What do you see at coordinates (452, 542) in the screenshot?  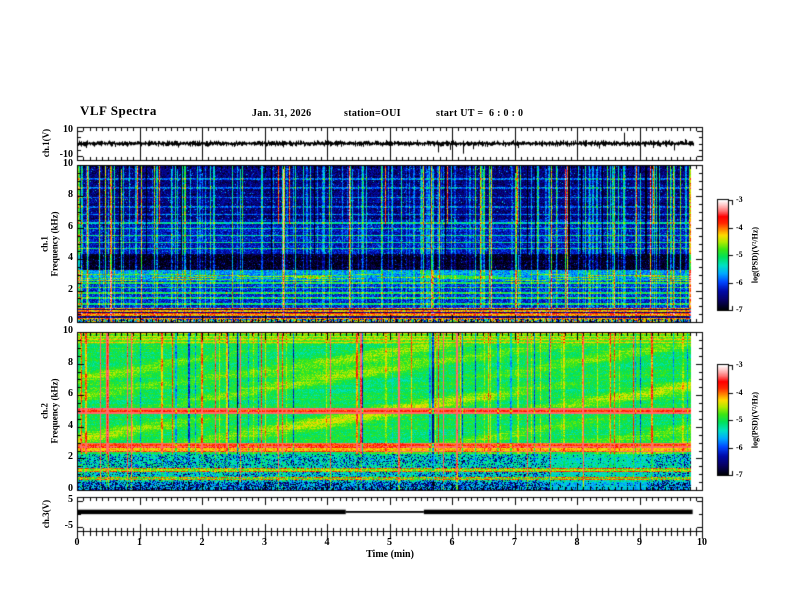 I see `x-tick-label-6: 6` at bounding box center [452, 542].